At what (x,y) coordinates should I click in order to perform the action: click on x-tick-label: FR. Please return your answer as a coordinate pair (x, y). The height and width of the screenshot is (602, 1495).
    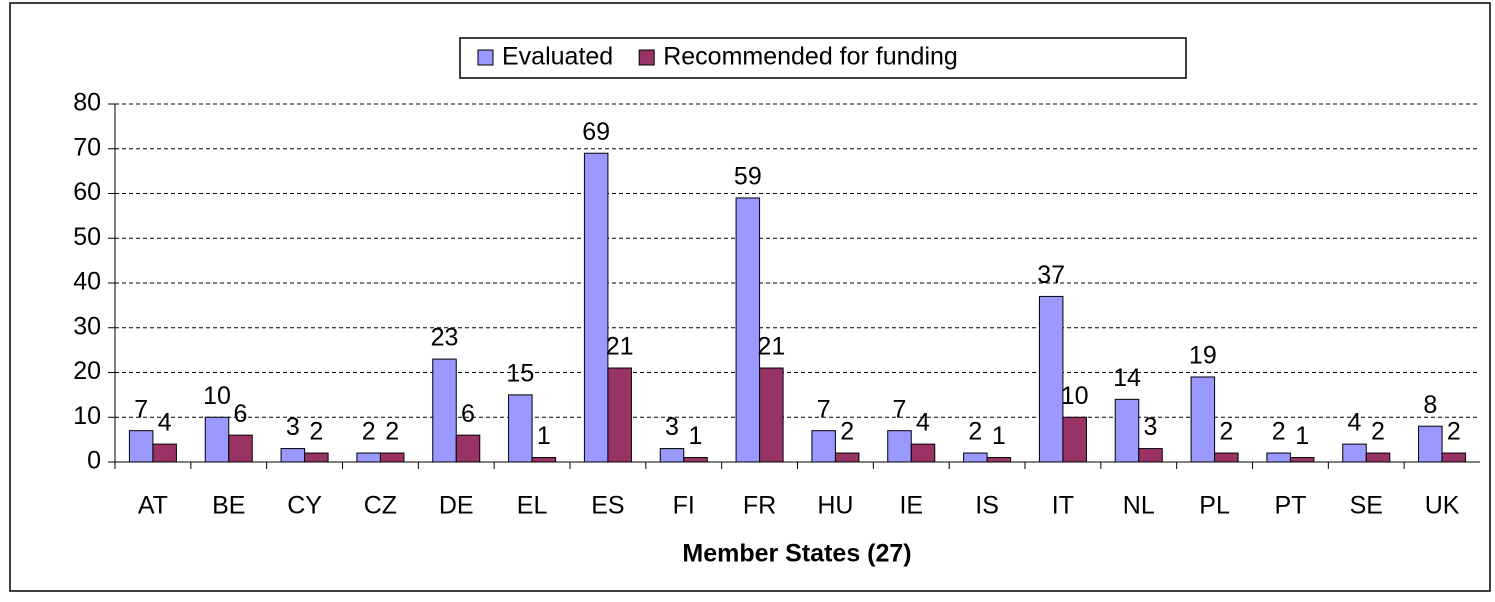
    Looking at the image, I should click on (759, 506).